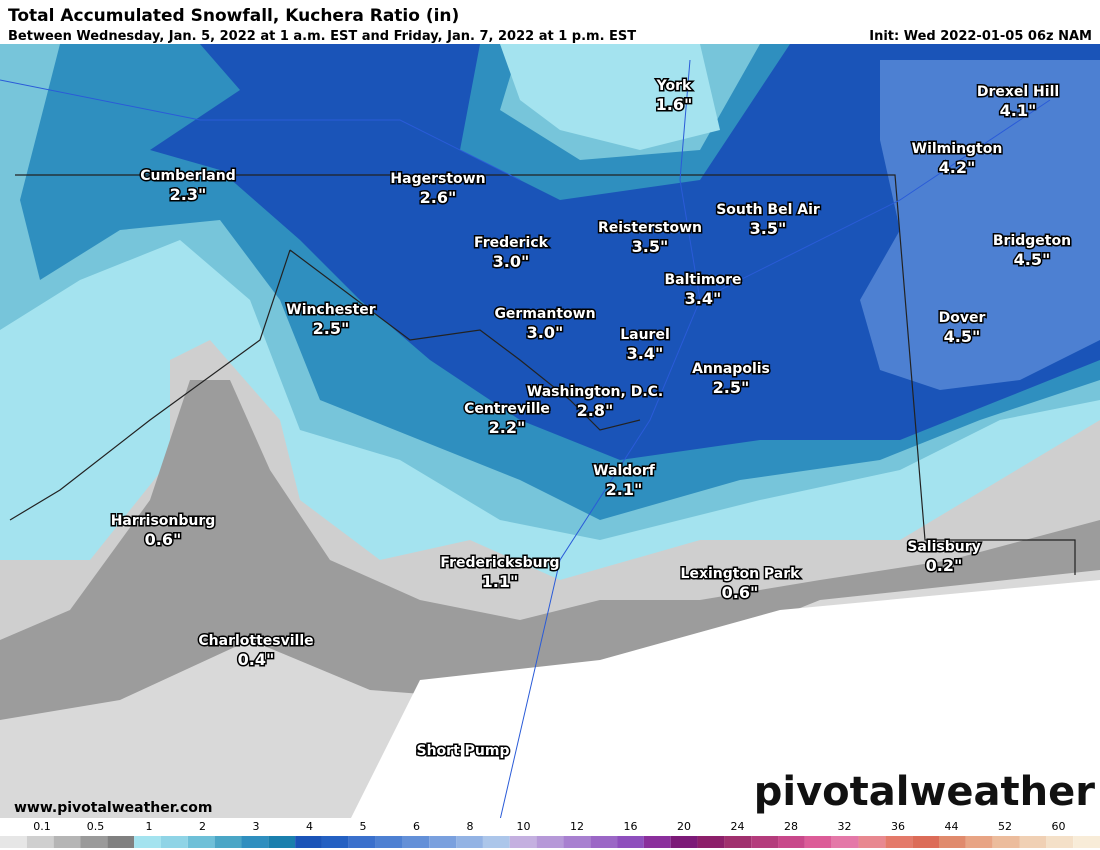 The width and height of the screenshot is (1100, 850). Describe the element at coordinates (674, 86) in the screenshot. I see `city-name: York` at that location.